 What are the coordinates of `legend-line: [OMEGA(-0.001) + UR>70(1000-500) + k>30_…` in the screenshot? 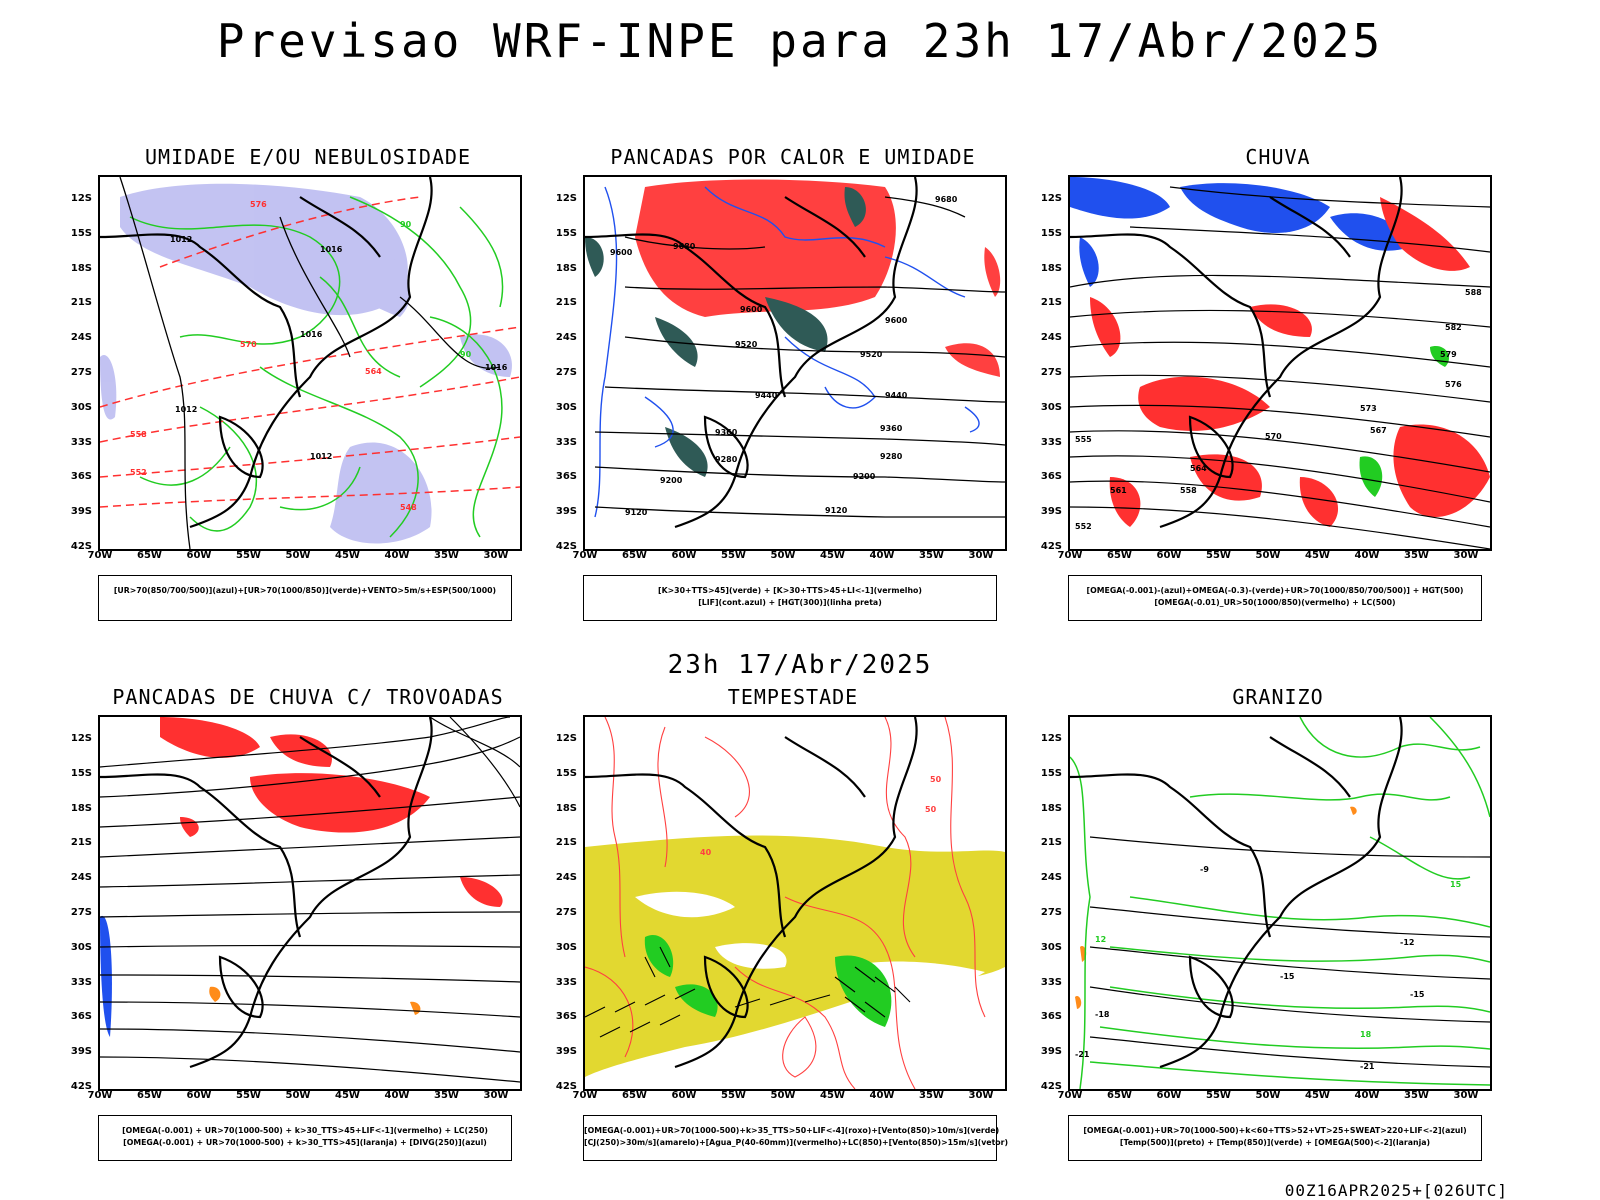 It's located at (305, 1130).